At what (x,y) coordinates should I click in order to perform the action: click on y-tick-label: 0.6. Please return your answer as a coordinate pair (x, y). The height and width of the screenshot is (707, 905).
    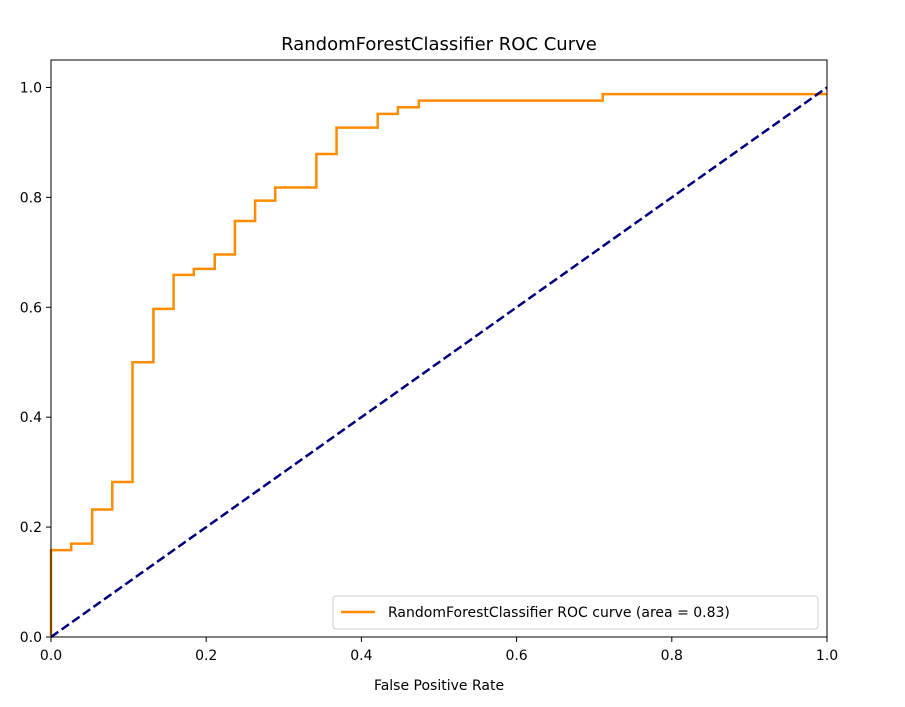
    Looking at the image, I should click on (31, 308).